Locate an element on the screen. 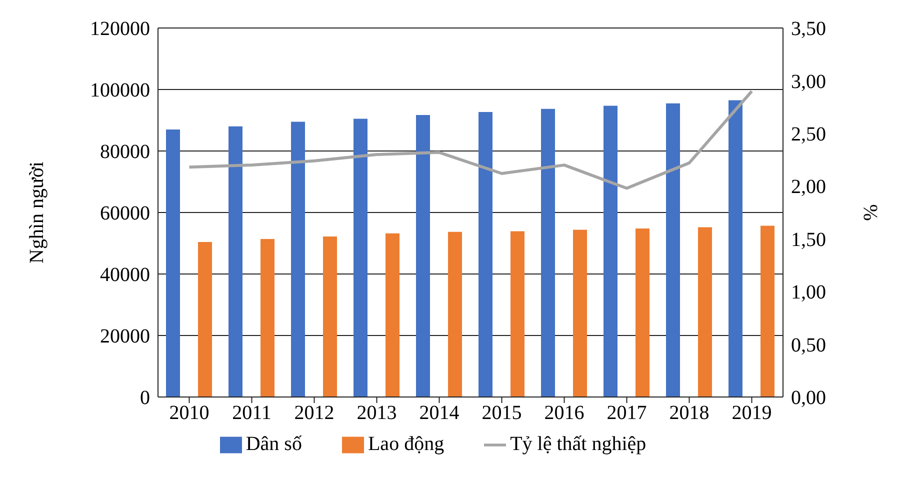  y-tick-label: 20000 is located at coordinates (125, 337).